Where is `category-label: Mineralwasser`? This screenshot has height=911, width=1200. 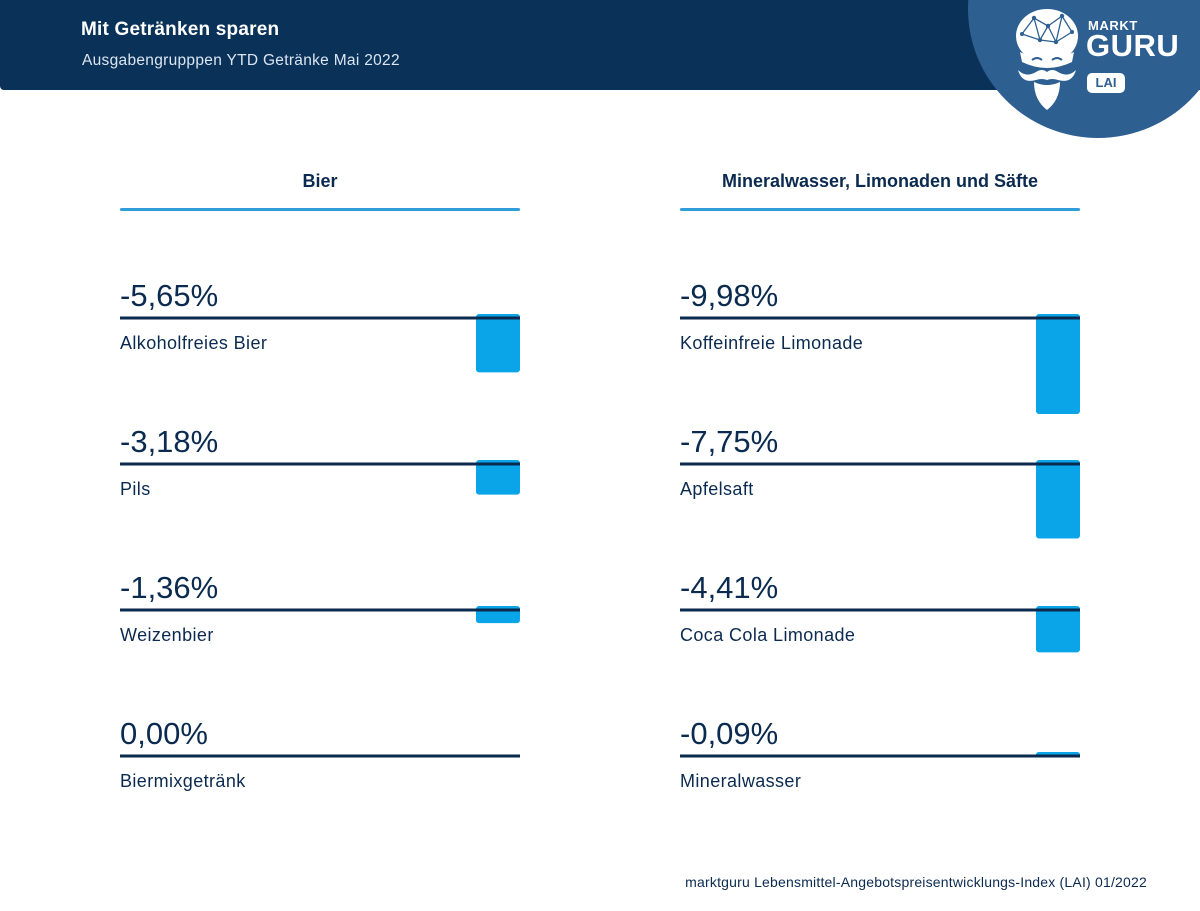 category-label: Mineralwasser is located at coordinates (740, 781).